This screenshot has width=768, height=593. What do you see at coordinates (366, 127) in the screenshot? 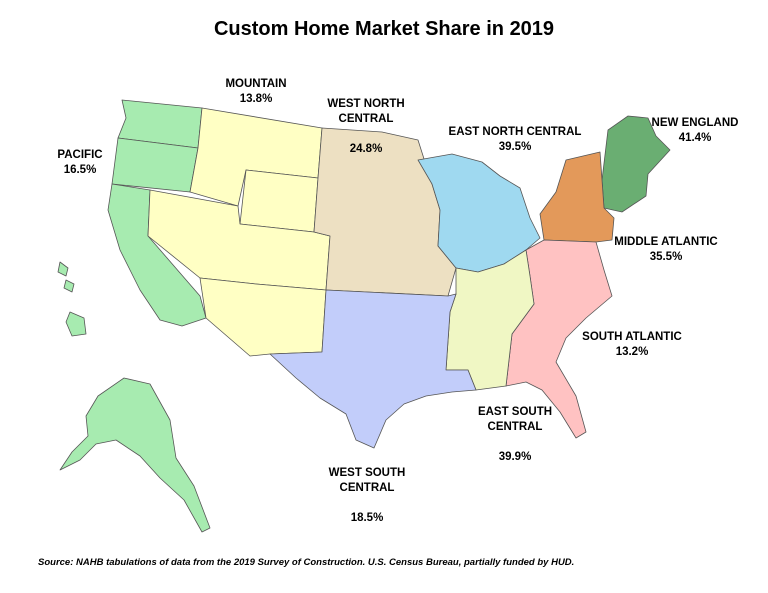
I see `label-west-north-central: WEST NORTH CENTRAL 24.8%` at bounding box center [366, 127].